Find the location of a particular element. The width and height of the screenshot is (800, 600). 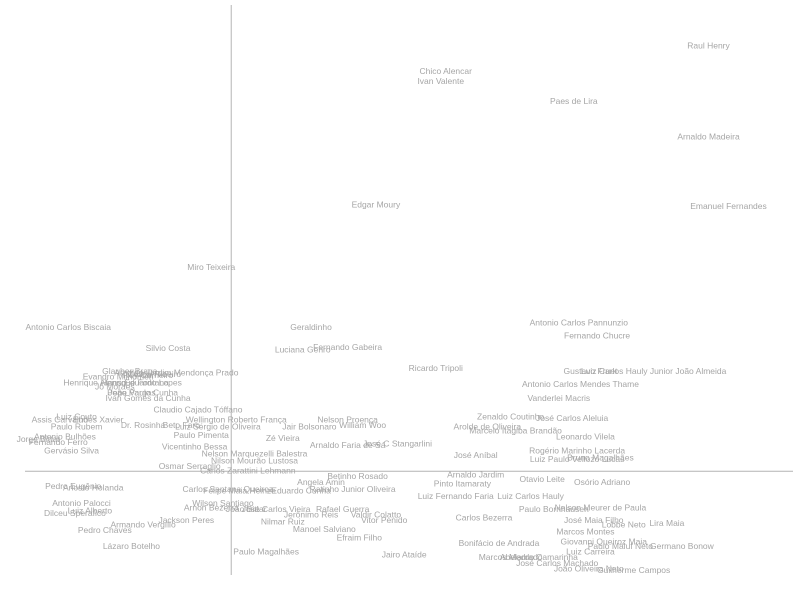

point-label: Marcos Medrado is located at coordinates (511, 557).